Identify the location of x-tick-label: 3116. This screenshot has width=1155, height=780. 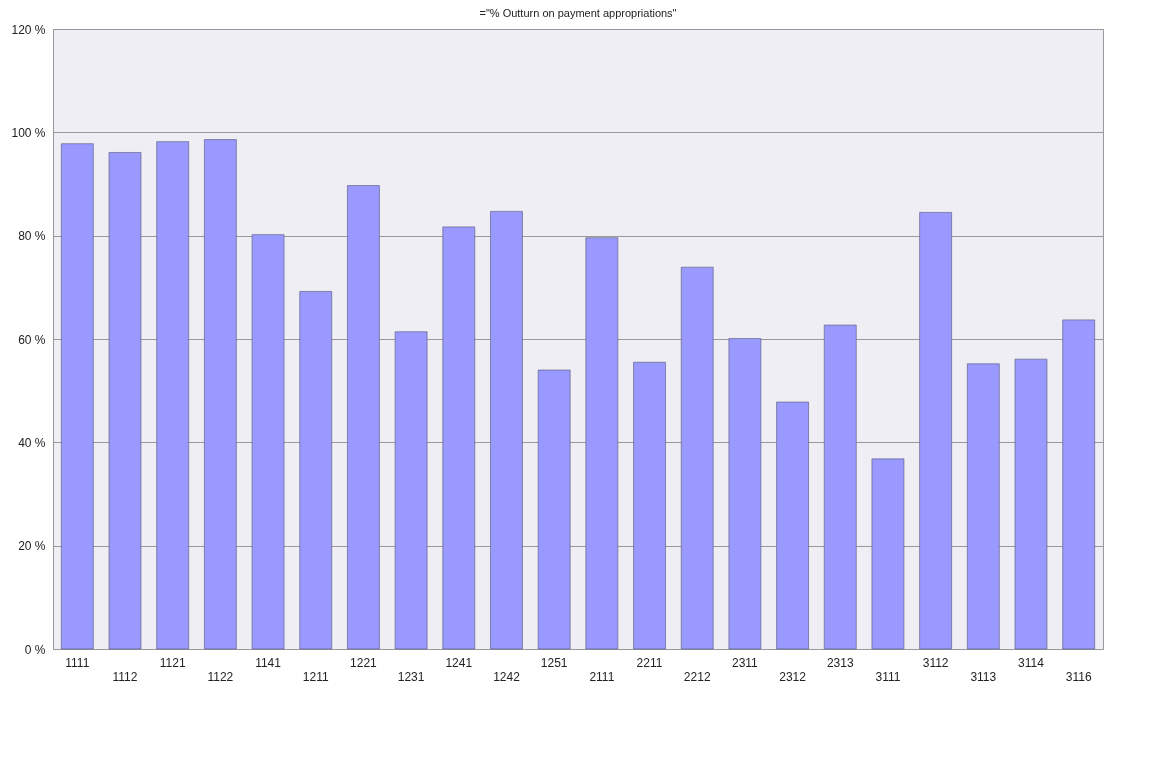
(1078, 676).